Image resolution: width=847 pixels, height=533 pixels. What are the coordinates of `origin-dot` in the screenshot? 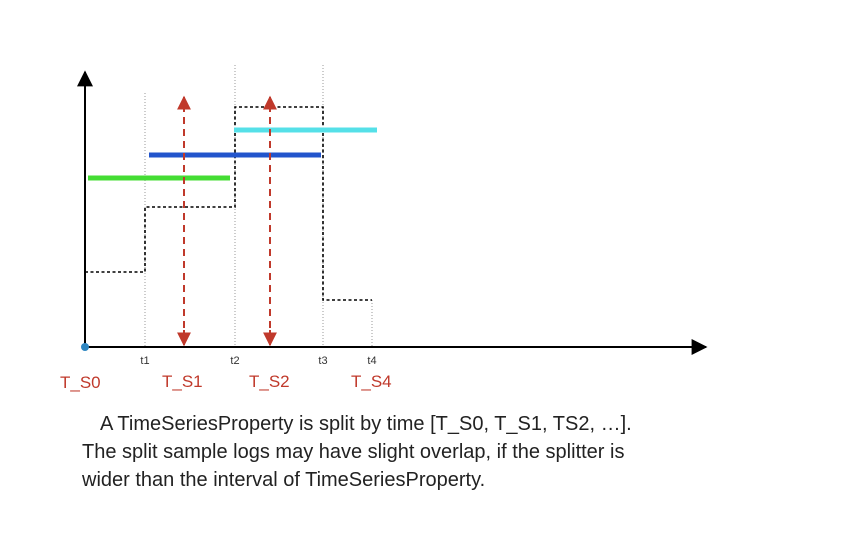 It's located at (85, 347).